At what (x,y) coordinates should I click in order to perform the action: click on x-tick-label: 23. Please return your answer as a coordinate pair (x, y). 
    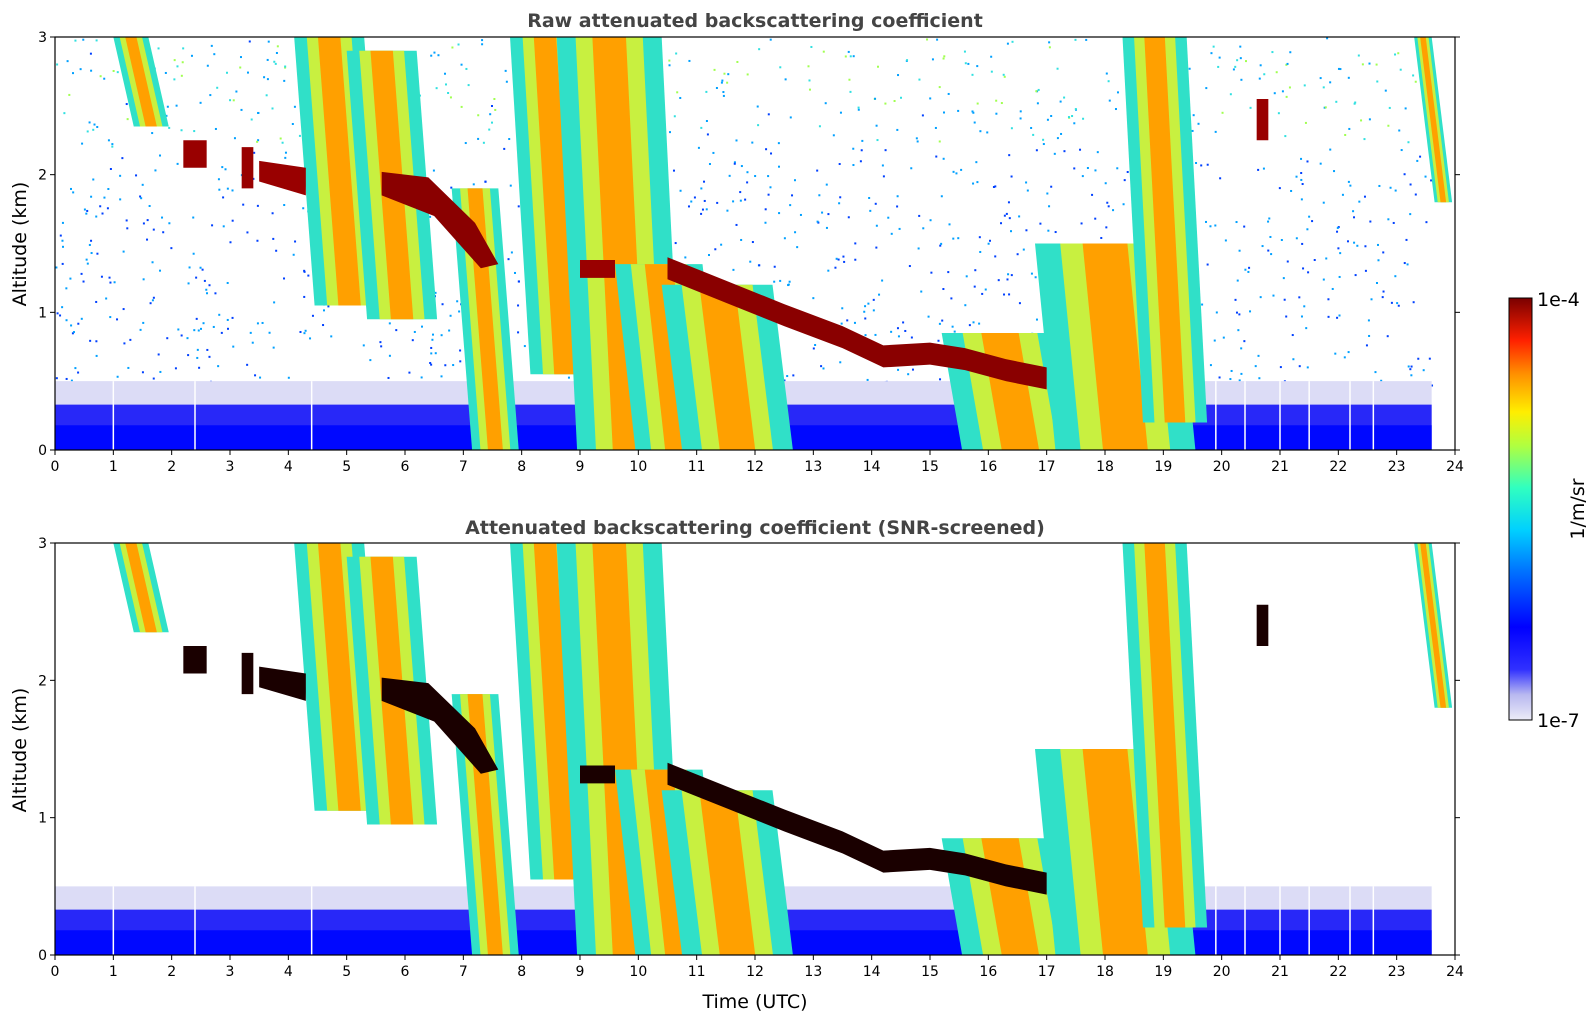
    Looking at the image, I should click on (1397, 467).